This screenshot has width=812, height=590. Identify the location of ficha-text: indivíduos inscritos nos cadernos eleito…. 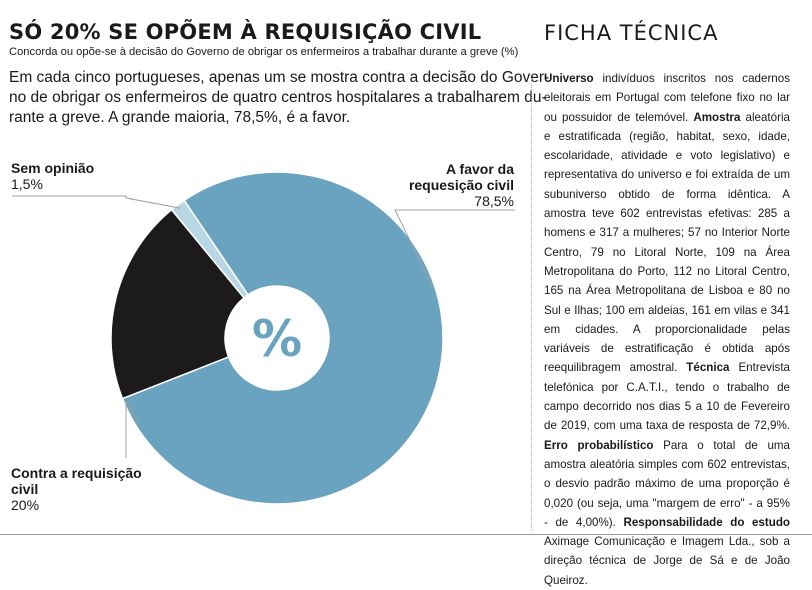
(667, 98).